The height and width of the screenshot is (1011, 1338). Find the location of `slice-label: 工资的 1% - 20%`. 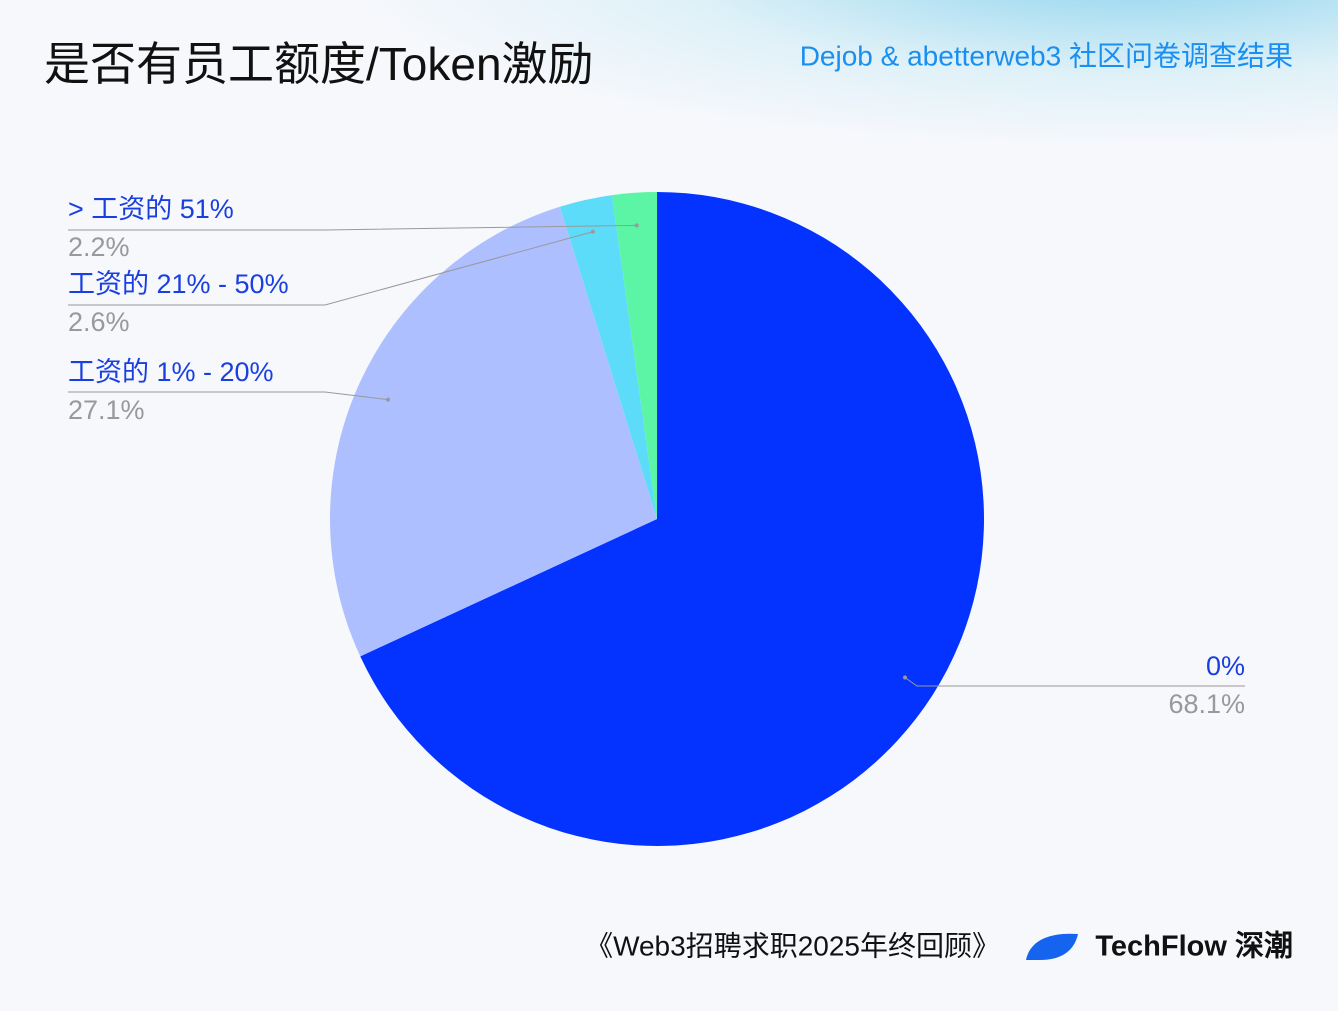

slice-label: 工资的 1% - 20% is located at coordinates (171, 372).